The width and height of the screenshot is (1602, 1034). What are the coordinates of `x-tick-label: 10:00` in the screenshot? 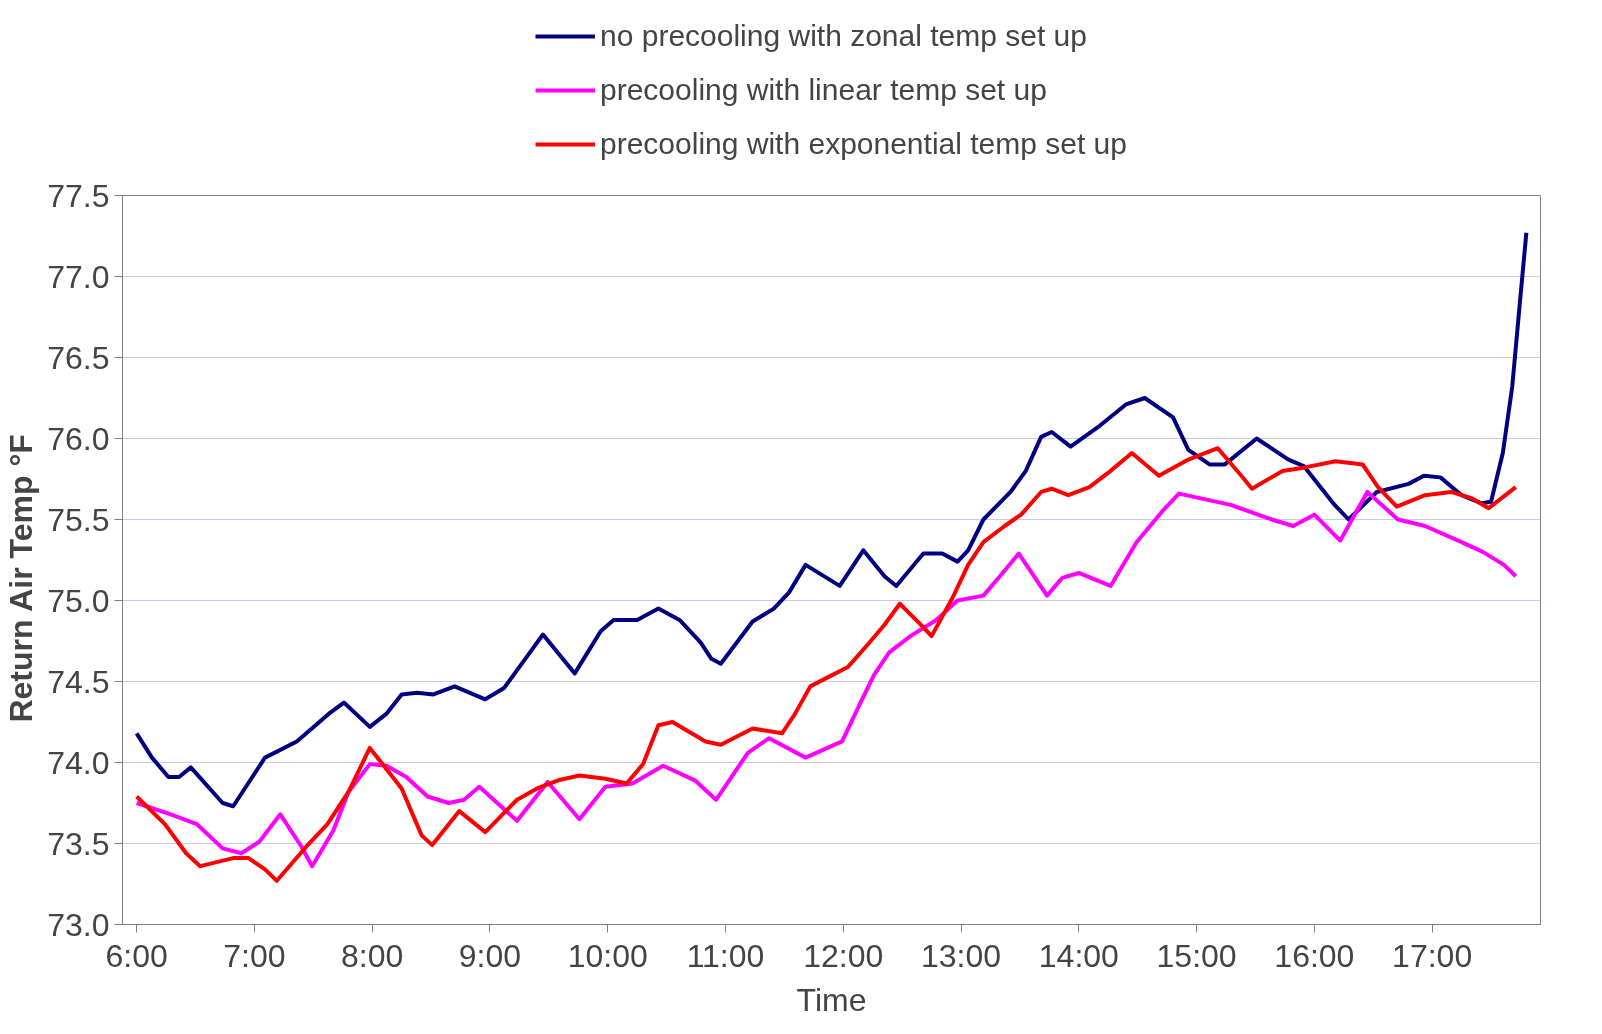 It's located at (607, 955).